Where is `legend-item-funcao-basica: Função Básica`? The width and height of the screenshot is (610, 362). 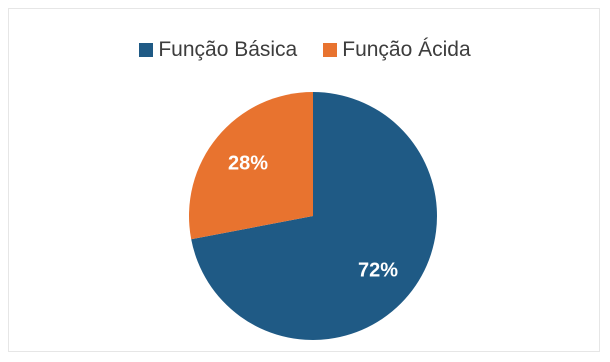
legend-item-funcao-basica: Função Básica is located at coordinates (218, 50).